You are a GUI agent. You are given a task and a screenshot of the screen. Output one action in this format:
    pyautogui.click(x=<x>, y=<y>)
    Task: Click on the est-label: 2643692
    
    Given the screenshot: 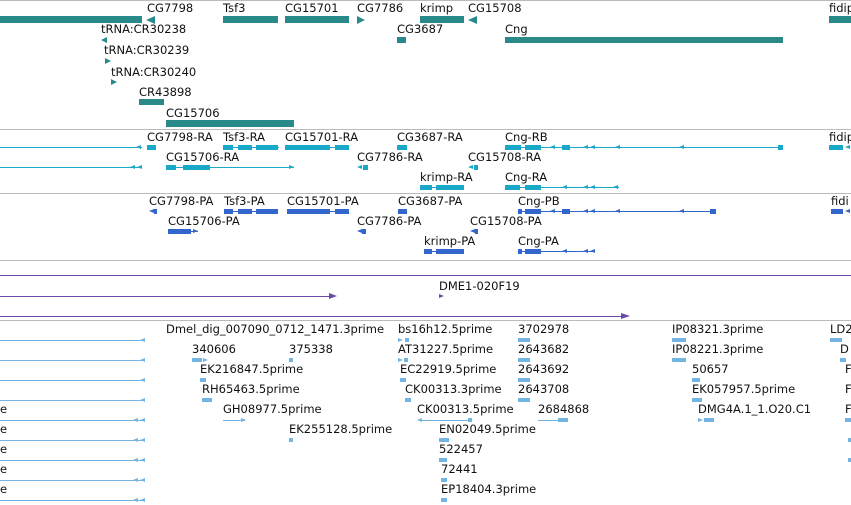 What is the action you would take?
    pyautogui.click(x=544, y=369)
    